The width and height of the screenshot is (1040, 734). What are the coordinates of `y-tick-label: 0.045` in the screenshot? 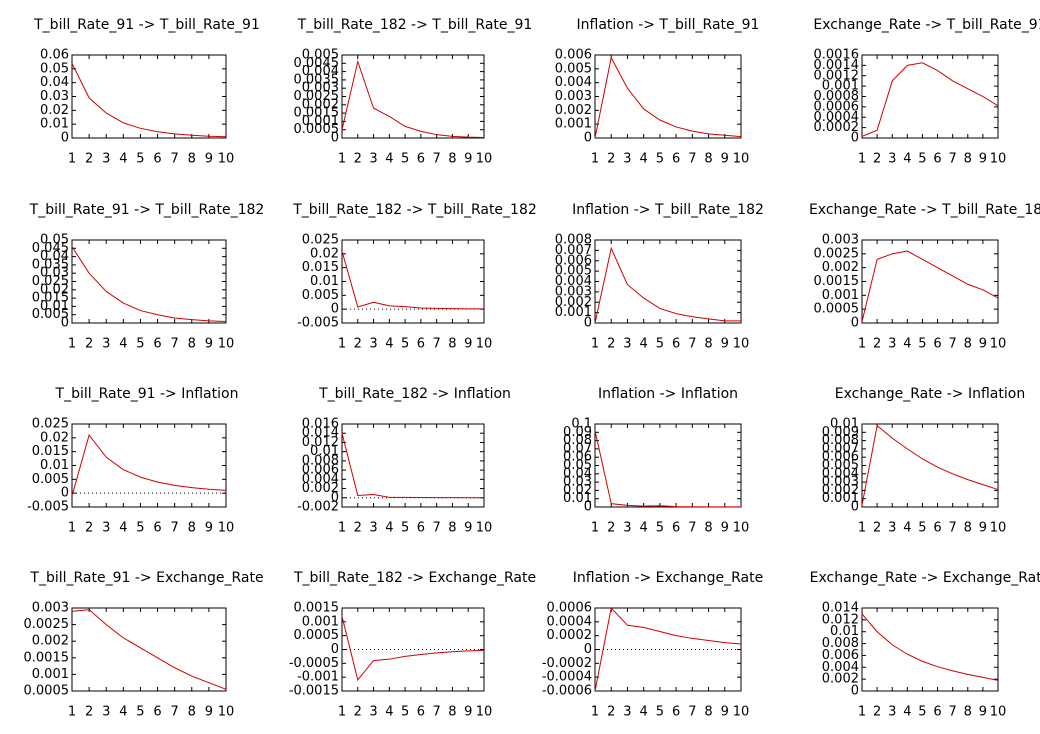 It's located at (50, 248).